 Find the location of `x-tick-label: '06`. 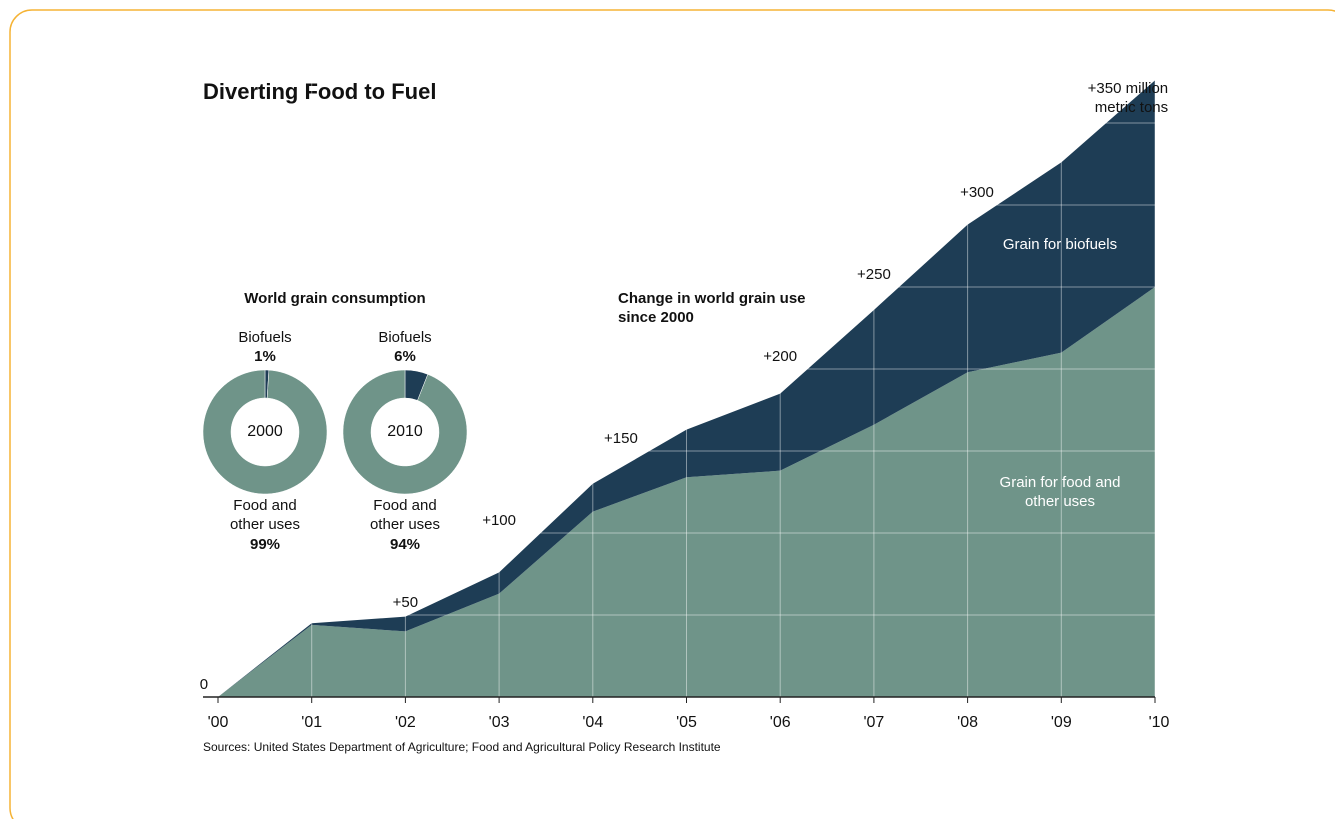

x-tick-label: '06 is located at coordinates (780, 722).